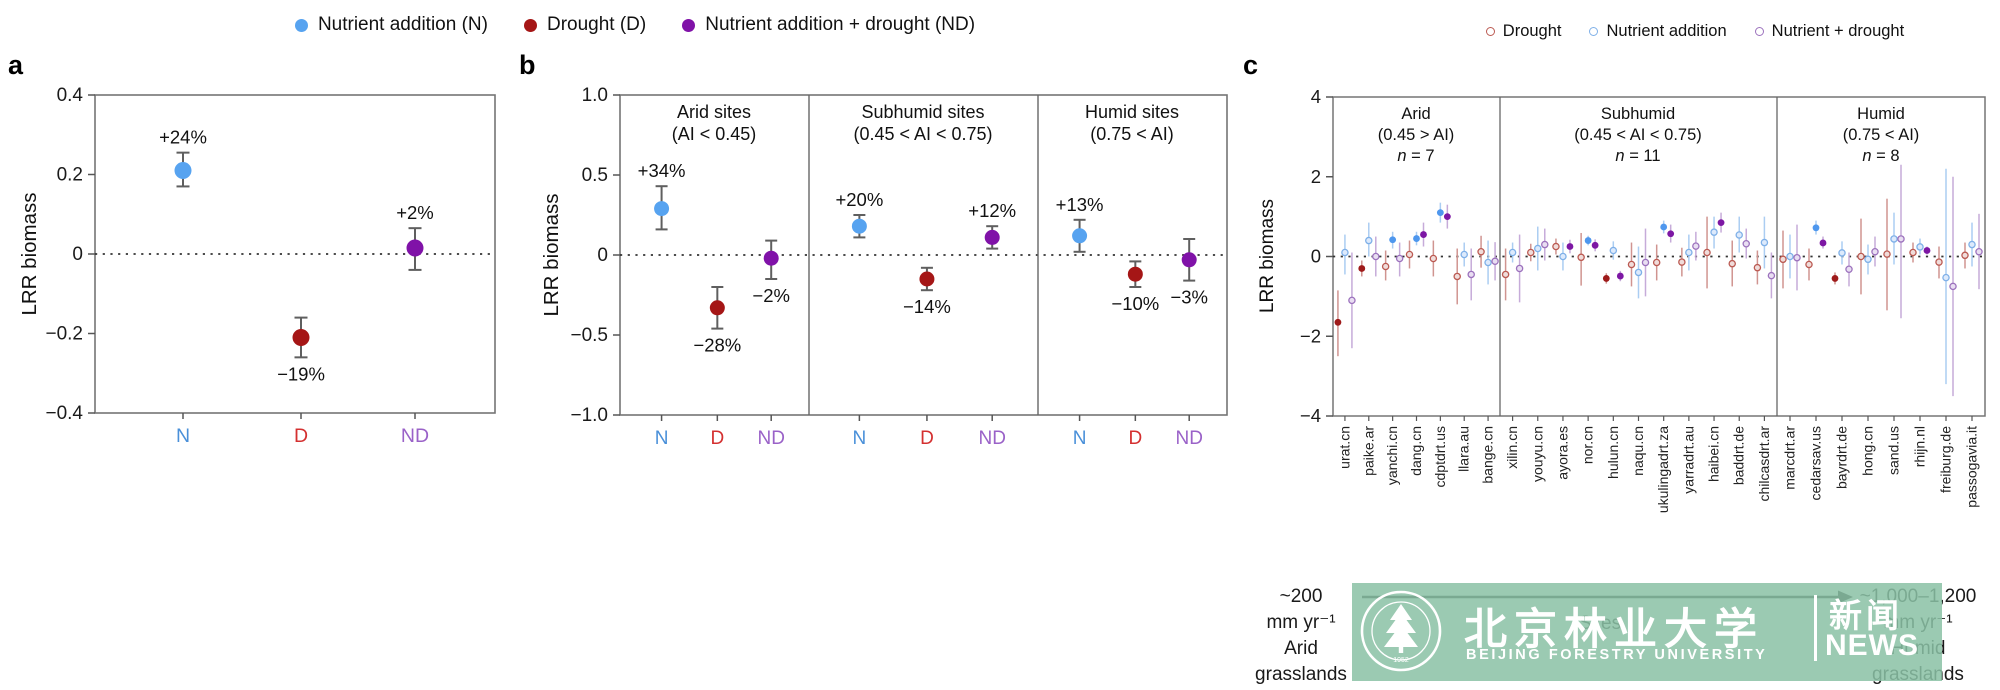 The height and width of the screenshot is (690, 2000). What do you see at coordinates (1368, 451) in the screenshot?
I see `site-label: paike.ar` at bounding box center [1368, 451].